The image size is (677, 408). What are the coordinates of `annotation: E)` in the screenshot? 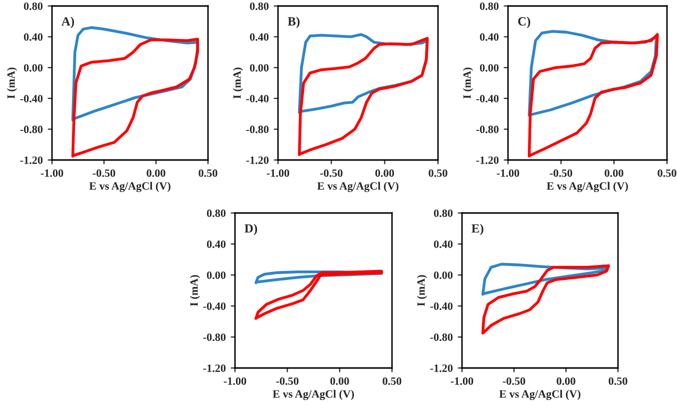 It's located at (478, 230).